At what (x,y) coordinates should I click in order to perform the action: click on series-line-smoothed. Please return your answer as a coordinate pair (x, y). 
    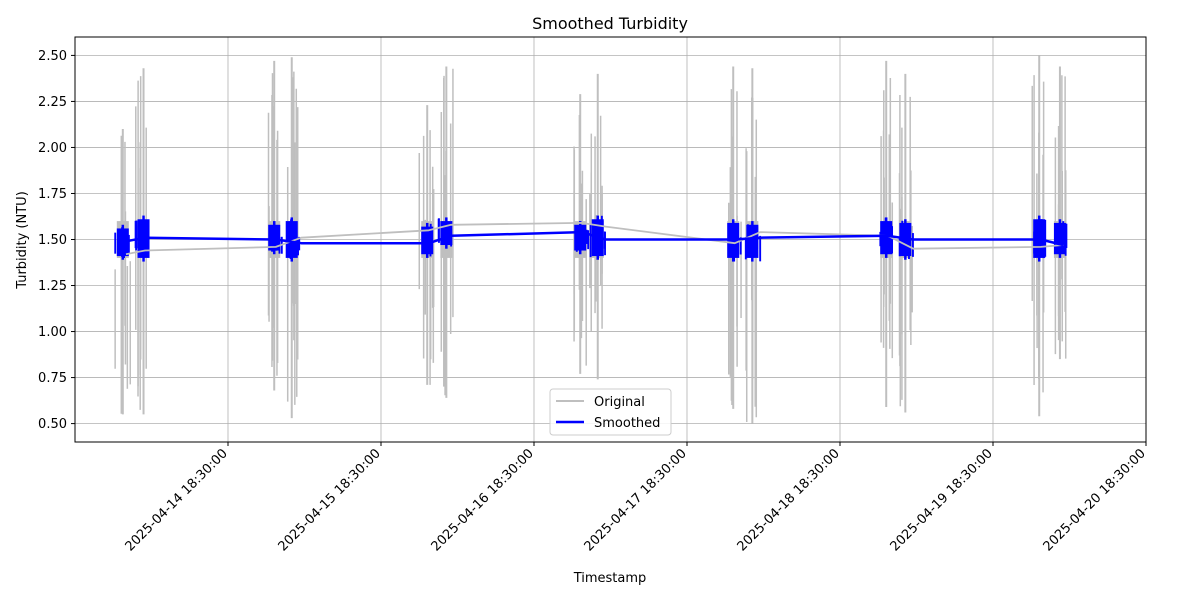
    Looking at the image, I should click on (594, 238).